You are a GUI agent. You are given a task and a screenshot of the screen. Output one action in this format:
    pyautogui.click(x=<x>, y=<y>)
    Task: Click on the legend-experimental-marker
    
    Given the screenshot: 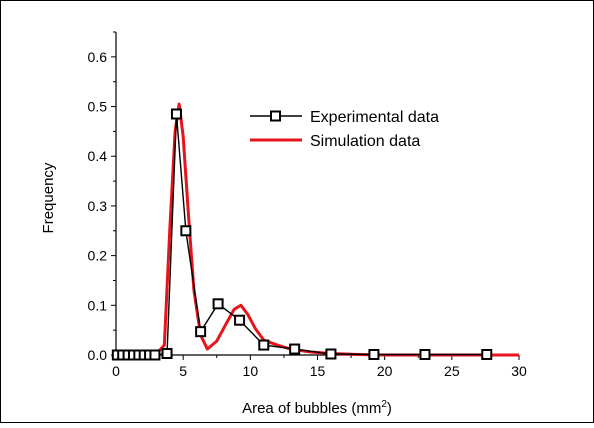 What is the action you would take?
    pyautogui.click(x=275, y=116)
    